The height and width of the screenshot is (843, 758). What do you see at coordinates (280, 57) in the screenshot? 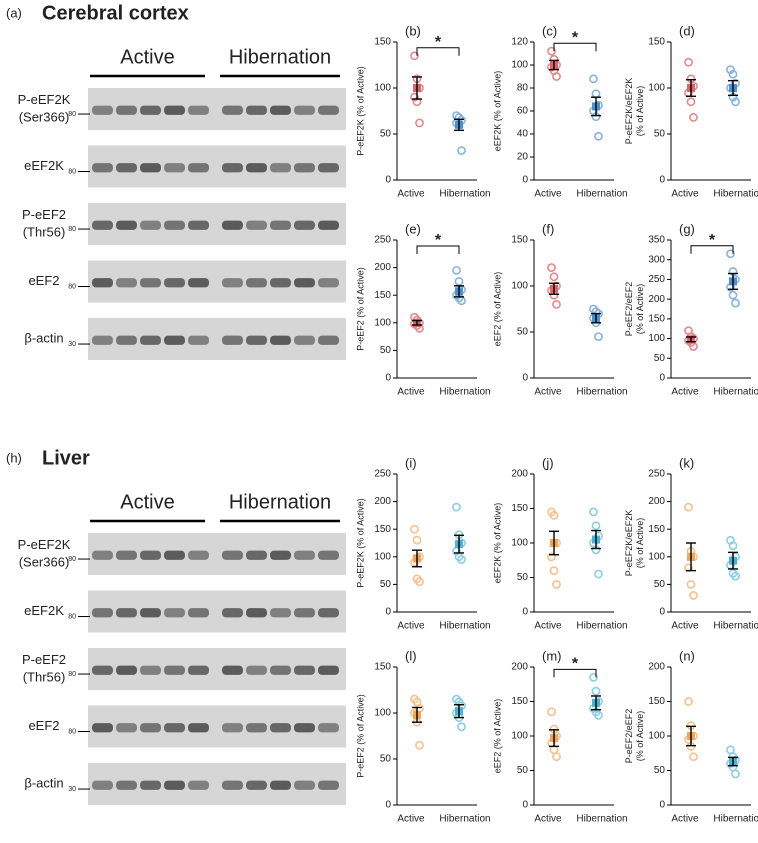
I see `group-label: Hibernation` at bounding box center [280, 57].